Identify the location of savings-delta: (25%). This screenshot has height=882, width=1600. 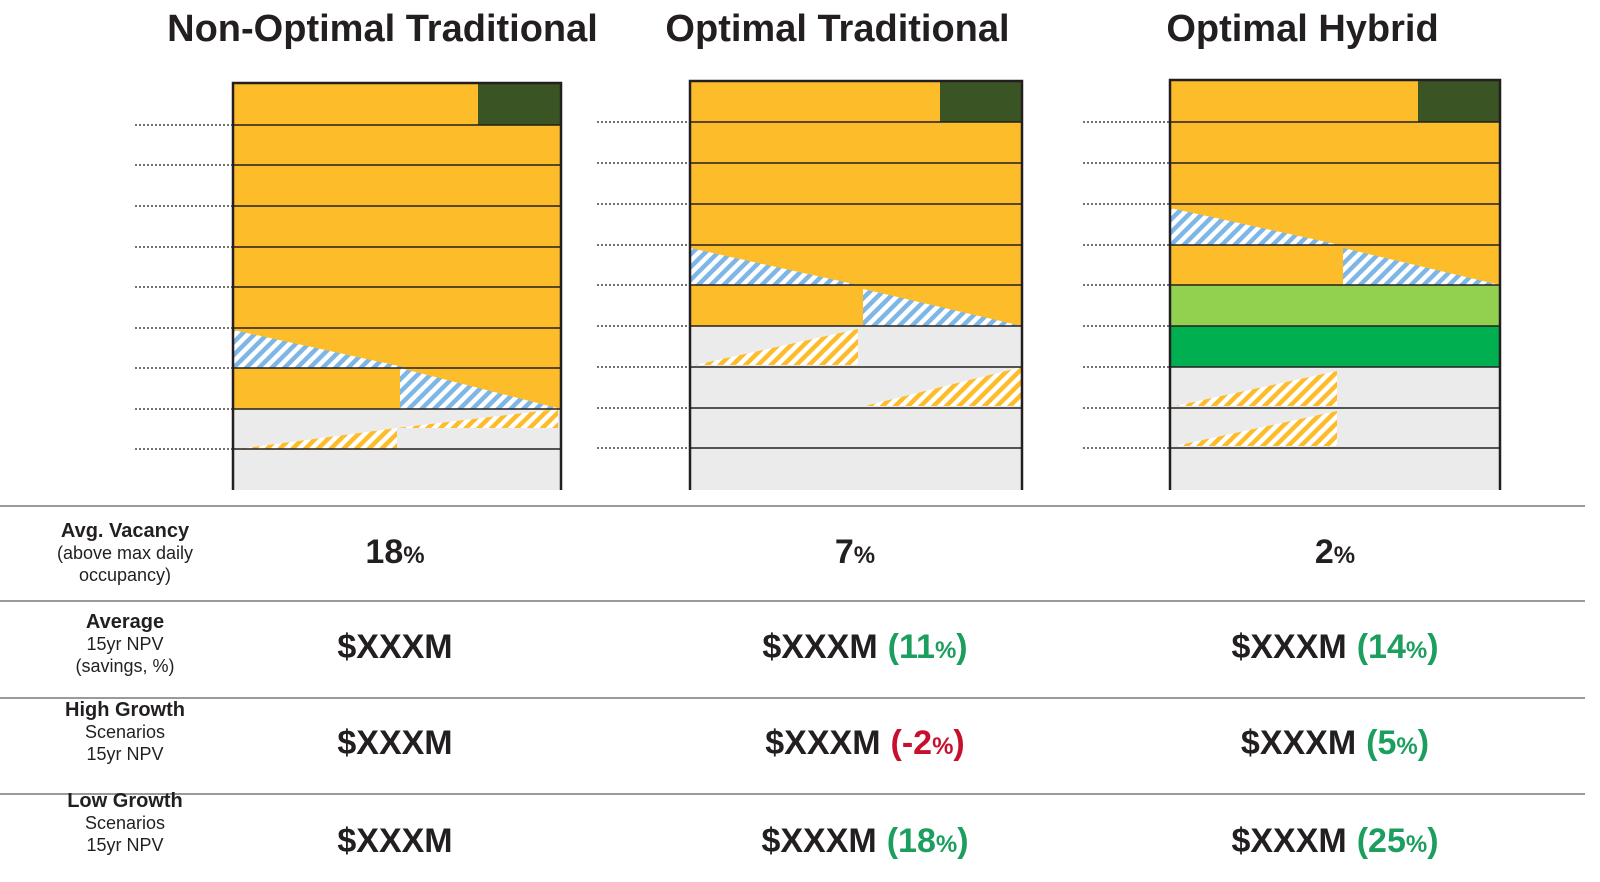
(1398, 841).